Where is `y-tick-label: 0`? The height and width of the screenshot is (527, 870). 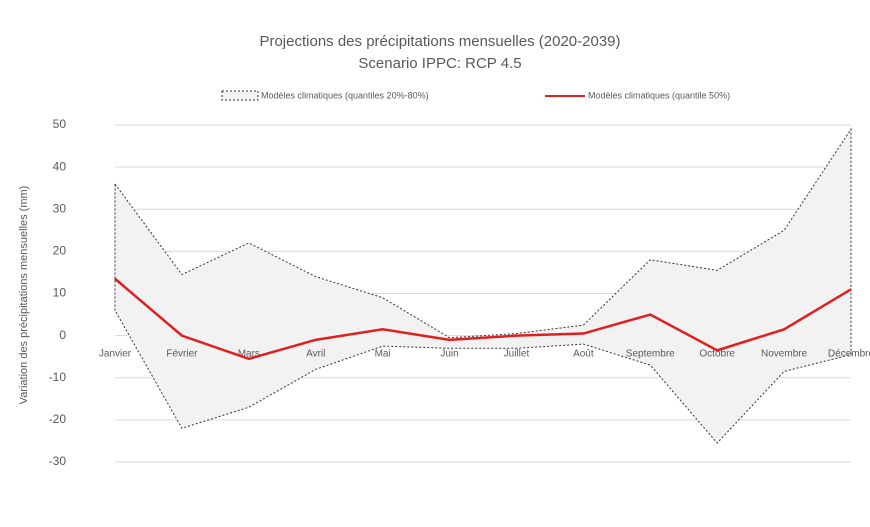
y-tick-label: 0 is located at coordinates (62, 335).